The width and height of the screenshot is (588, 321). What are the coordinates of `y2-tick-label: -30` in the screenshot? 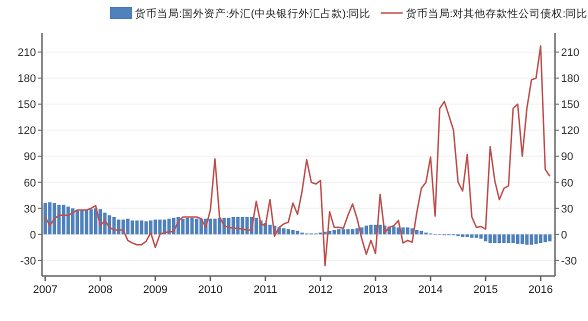 It's located at (569, 261).